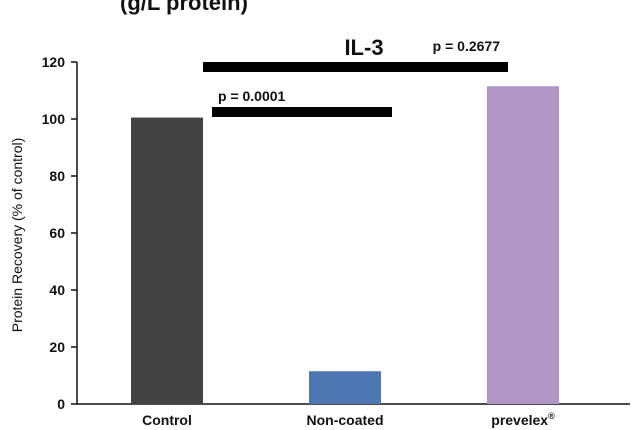  I want to click on bar-control, so click(167, 260).